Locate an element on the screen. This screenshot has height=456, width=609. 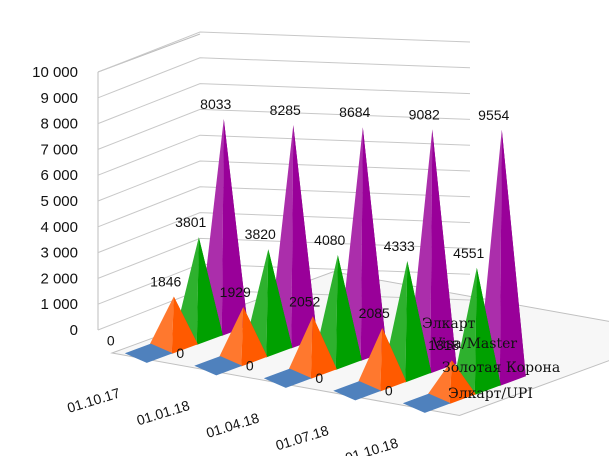
series-axis-label: Золотая Корона is located at coordinates (501, 368).